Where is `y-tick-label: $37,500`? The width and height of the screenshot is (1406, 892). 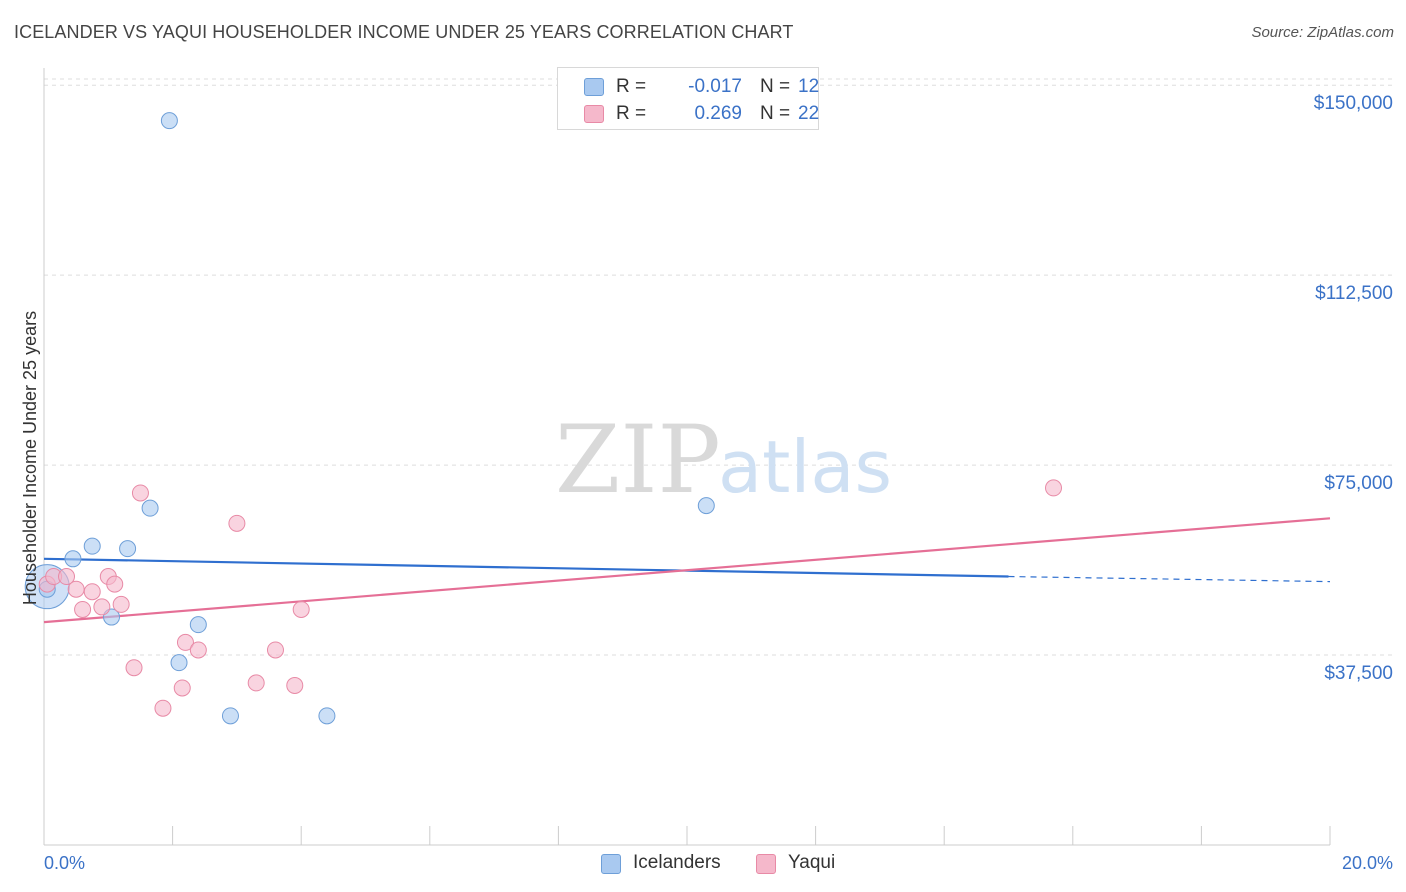
y-tick-label: $37,500 is located at coordinates (1358, 673).